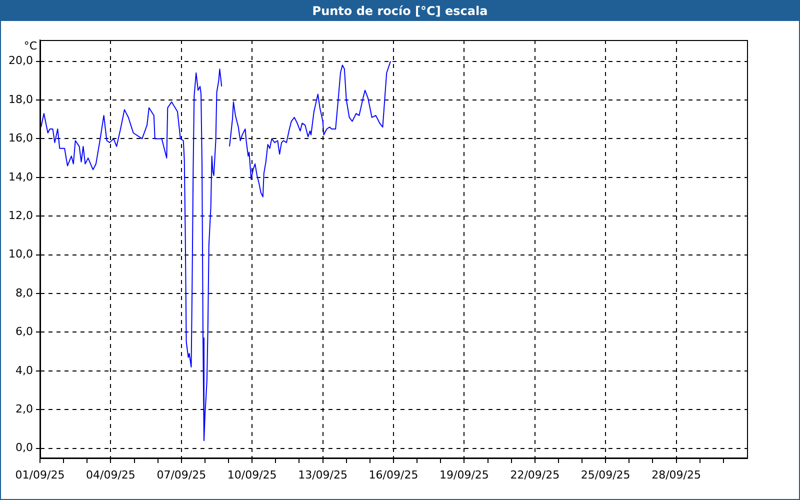 This screenshot has height=500, width=800. What do you see at coordinates (24, 370) in the screenshot?
I see `y-tick-label: 4,0` at bounding box center [24, 370].